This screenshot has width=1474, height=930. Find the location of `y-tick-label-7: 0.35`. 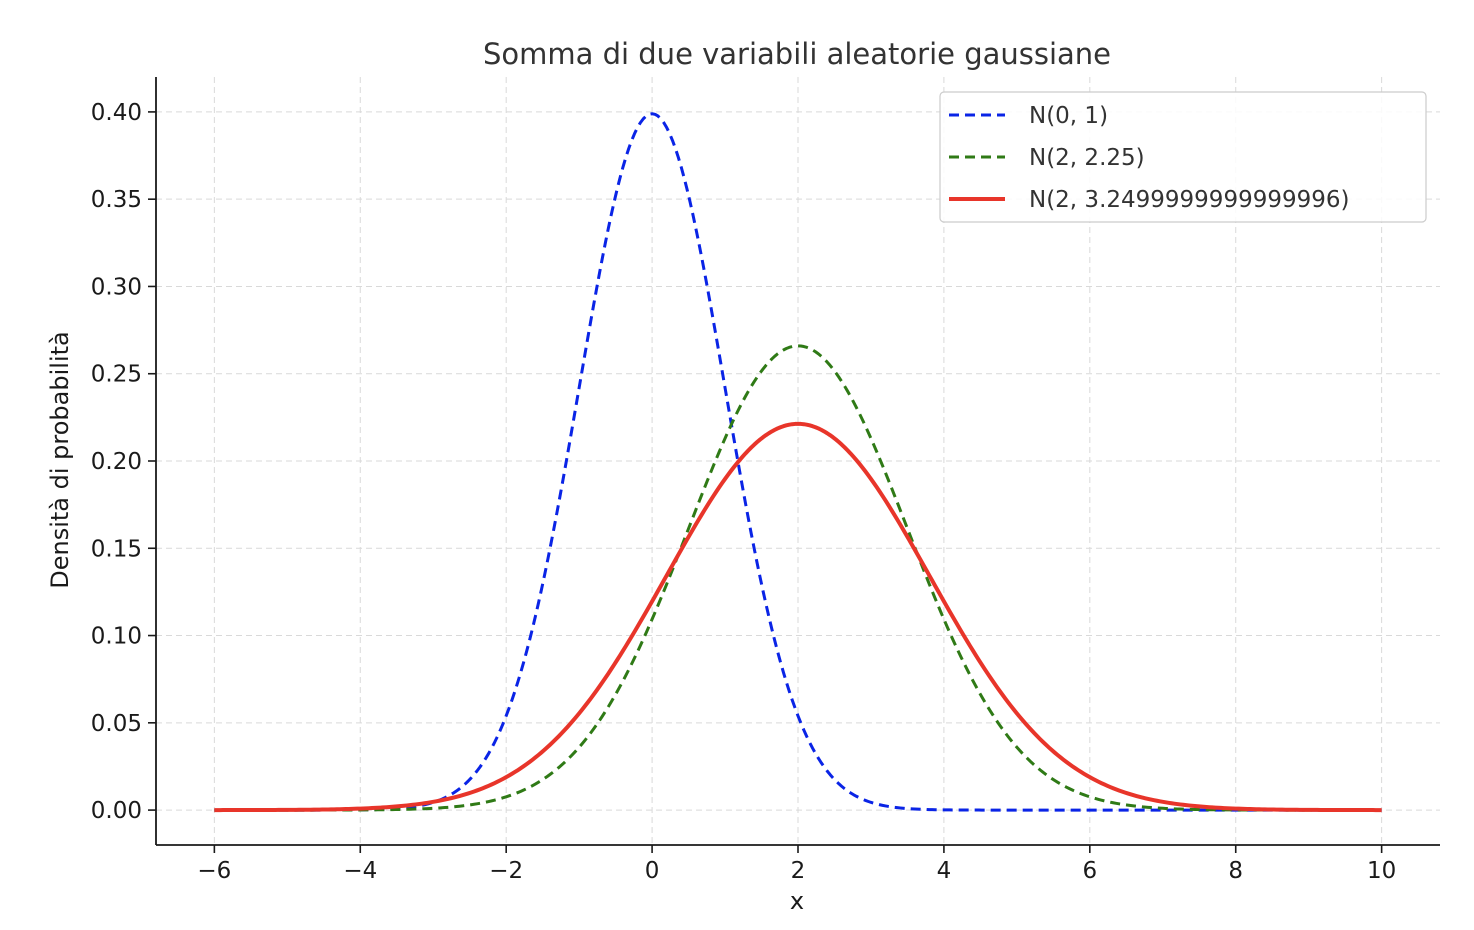

y-tick-label-7: 0.35 is located at coordinates (116, 200).